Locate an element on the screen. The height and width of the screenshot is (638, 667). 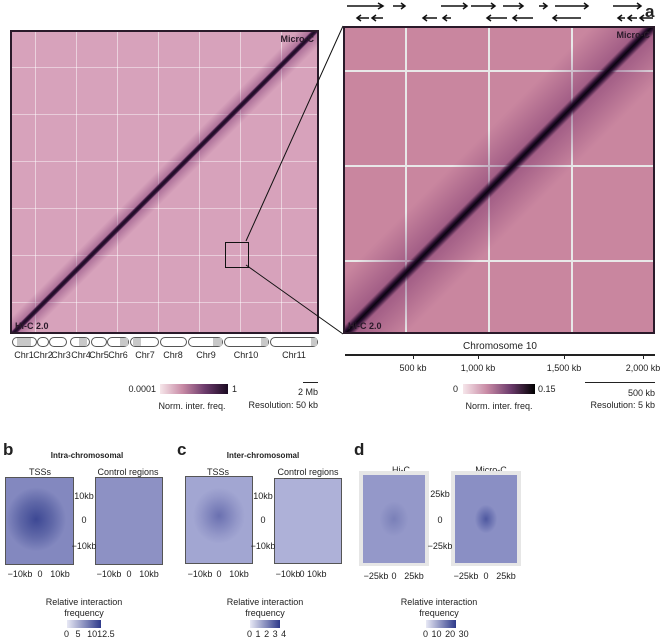
d-legend-title: frequency is located at coordinates (439, 613).